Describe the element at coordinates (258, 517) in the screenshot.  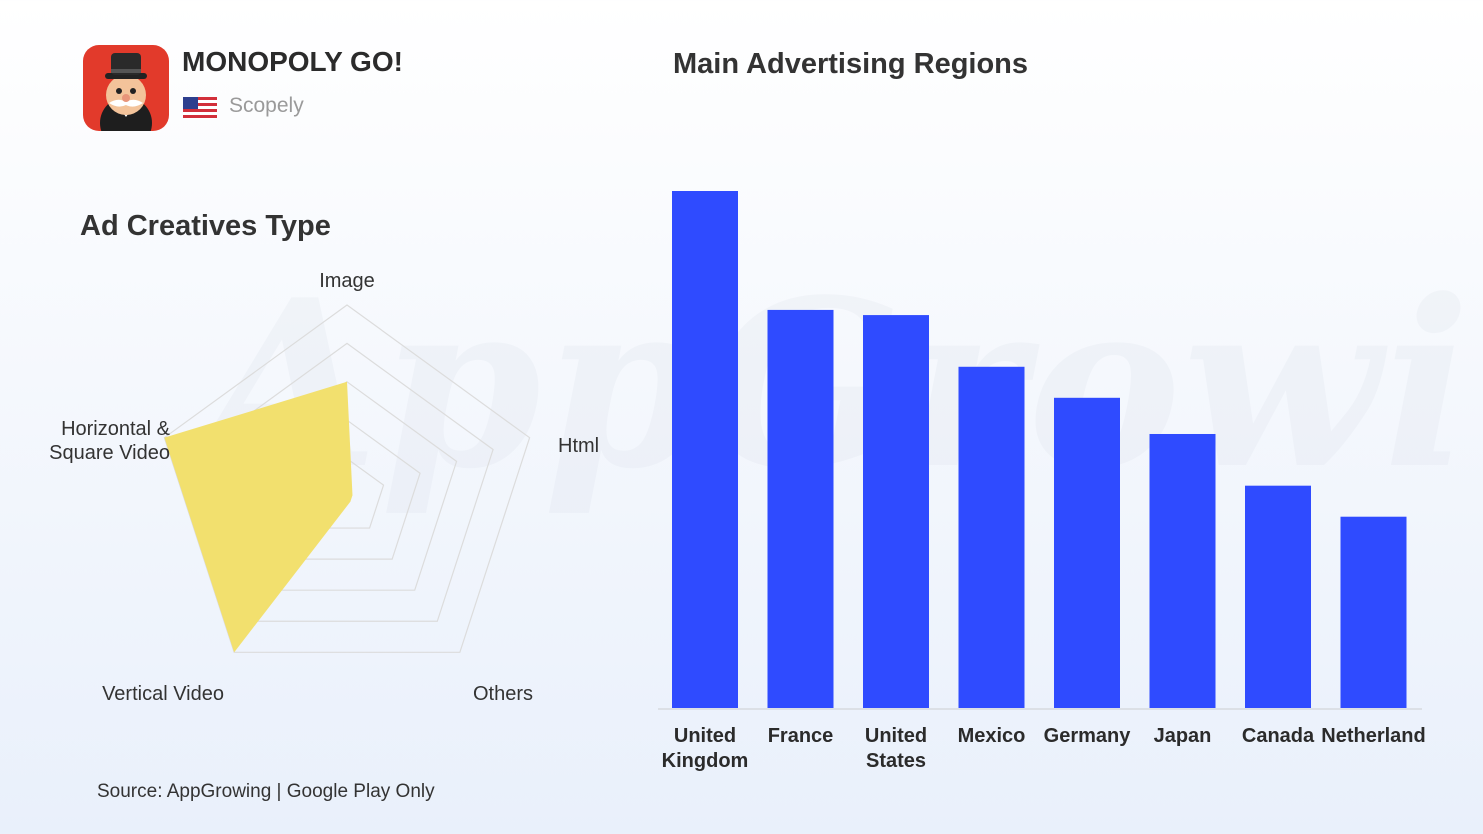
I see `radar-series-area` at that location.